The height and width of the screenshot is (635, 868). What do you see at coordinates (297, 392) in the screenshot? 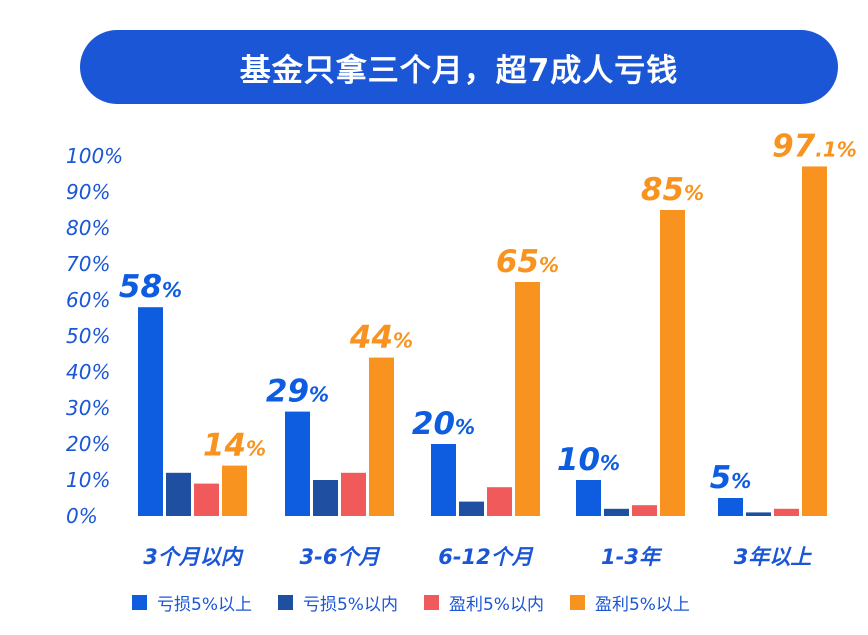
I see `data-label: 29%` at bounding box center [297, 392].